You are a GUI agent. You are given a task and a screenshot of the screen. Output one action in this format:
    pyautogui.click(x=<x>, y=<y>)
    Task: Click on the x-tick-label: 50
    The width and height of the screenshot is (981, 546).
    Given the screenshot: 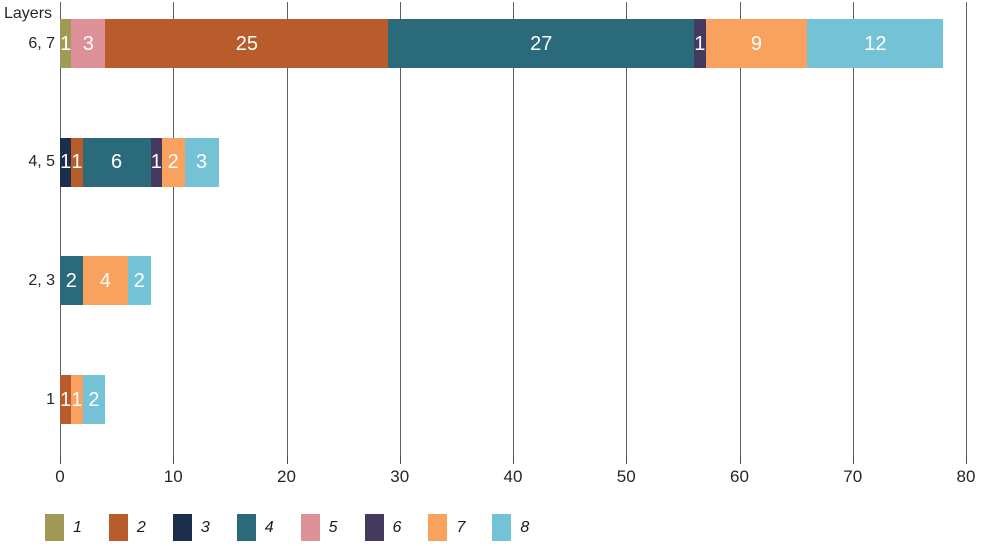 What is the action you would take?
    pyautogui.click(x=626, y=476)
    